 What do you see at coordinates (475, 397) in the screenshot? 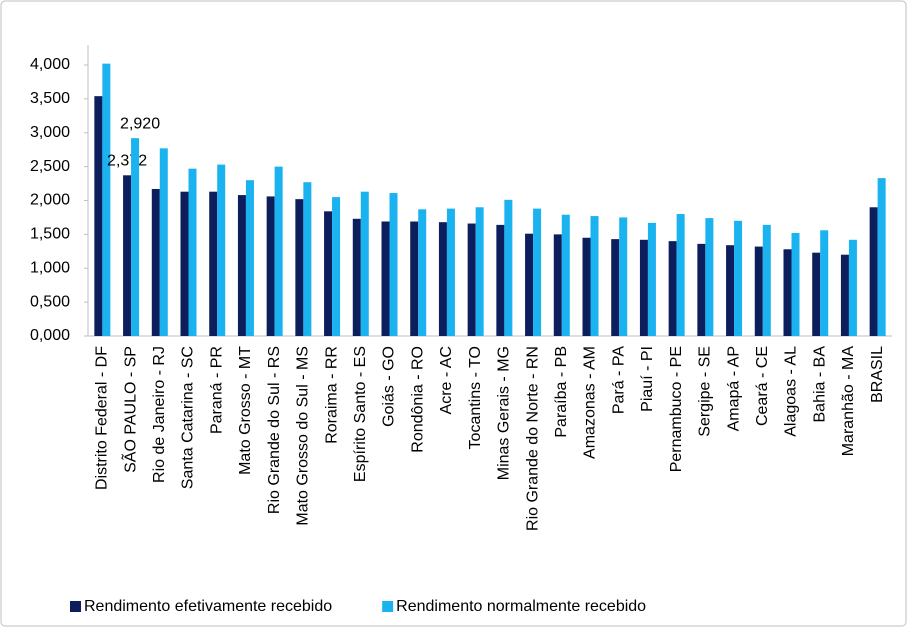
I see `x-tick-label: Tocantins - TO` at bounding box center [475, 397].